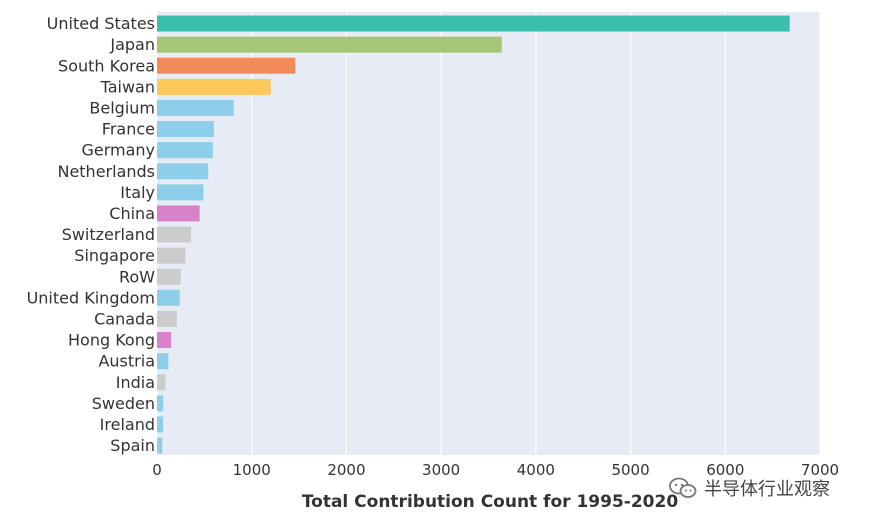  What do you see at coordinates (767, 489) in the screenshot?
I see `watermark-text: 半导体行业观察` at bounding box center [767, 489].